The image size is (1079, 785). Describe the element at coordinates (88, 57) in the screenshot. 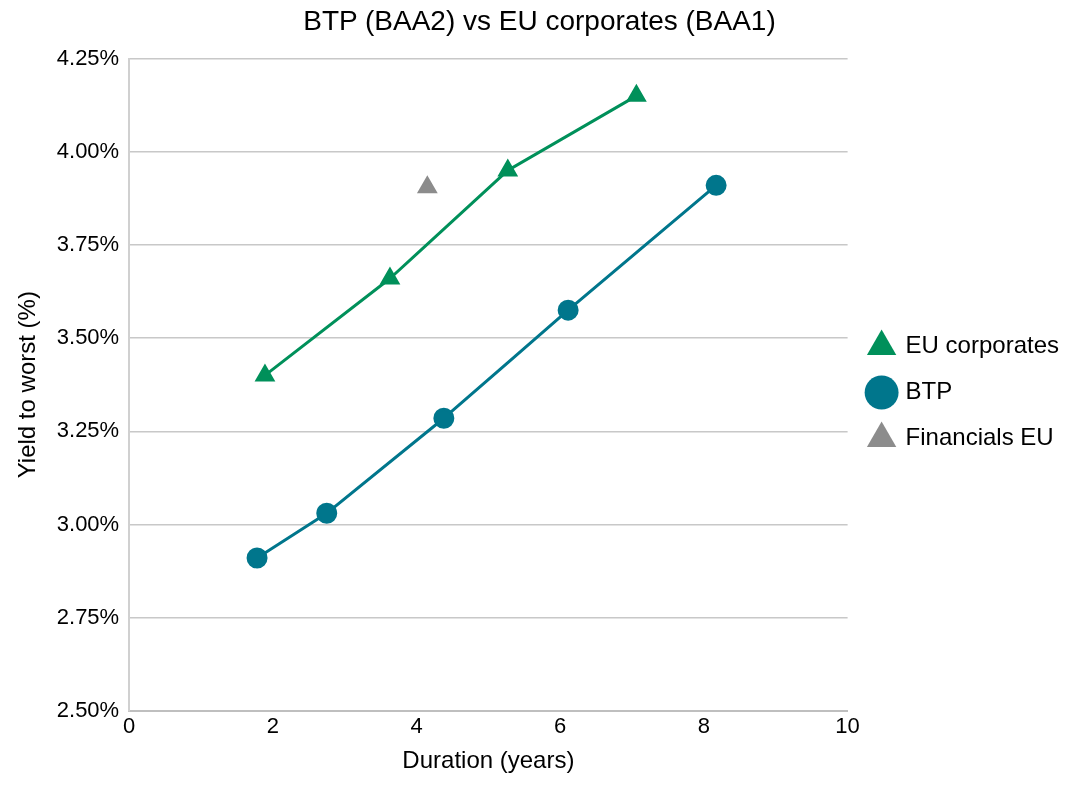

I see `y-tick-label: 4.25%` at that location.